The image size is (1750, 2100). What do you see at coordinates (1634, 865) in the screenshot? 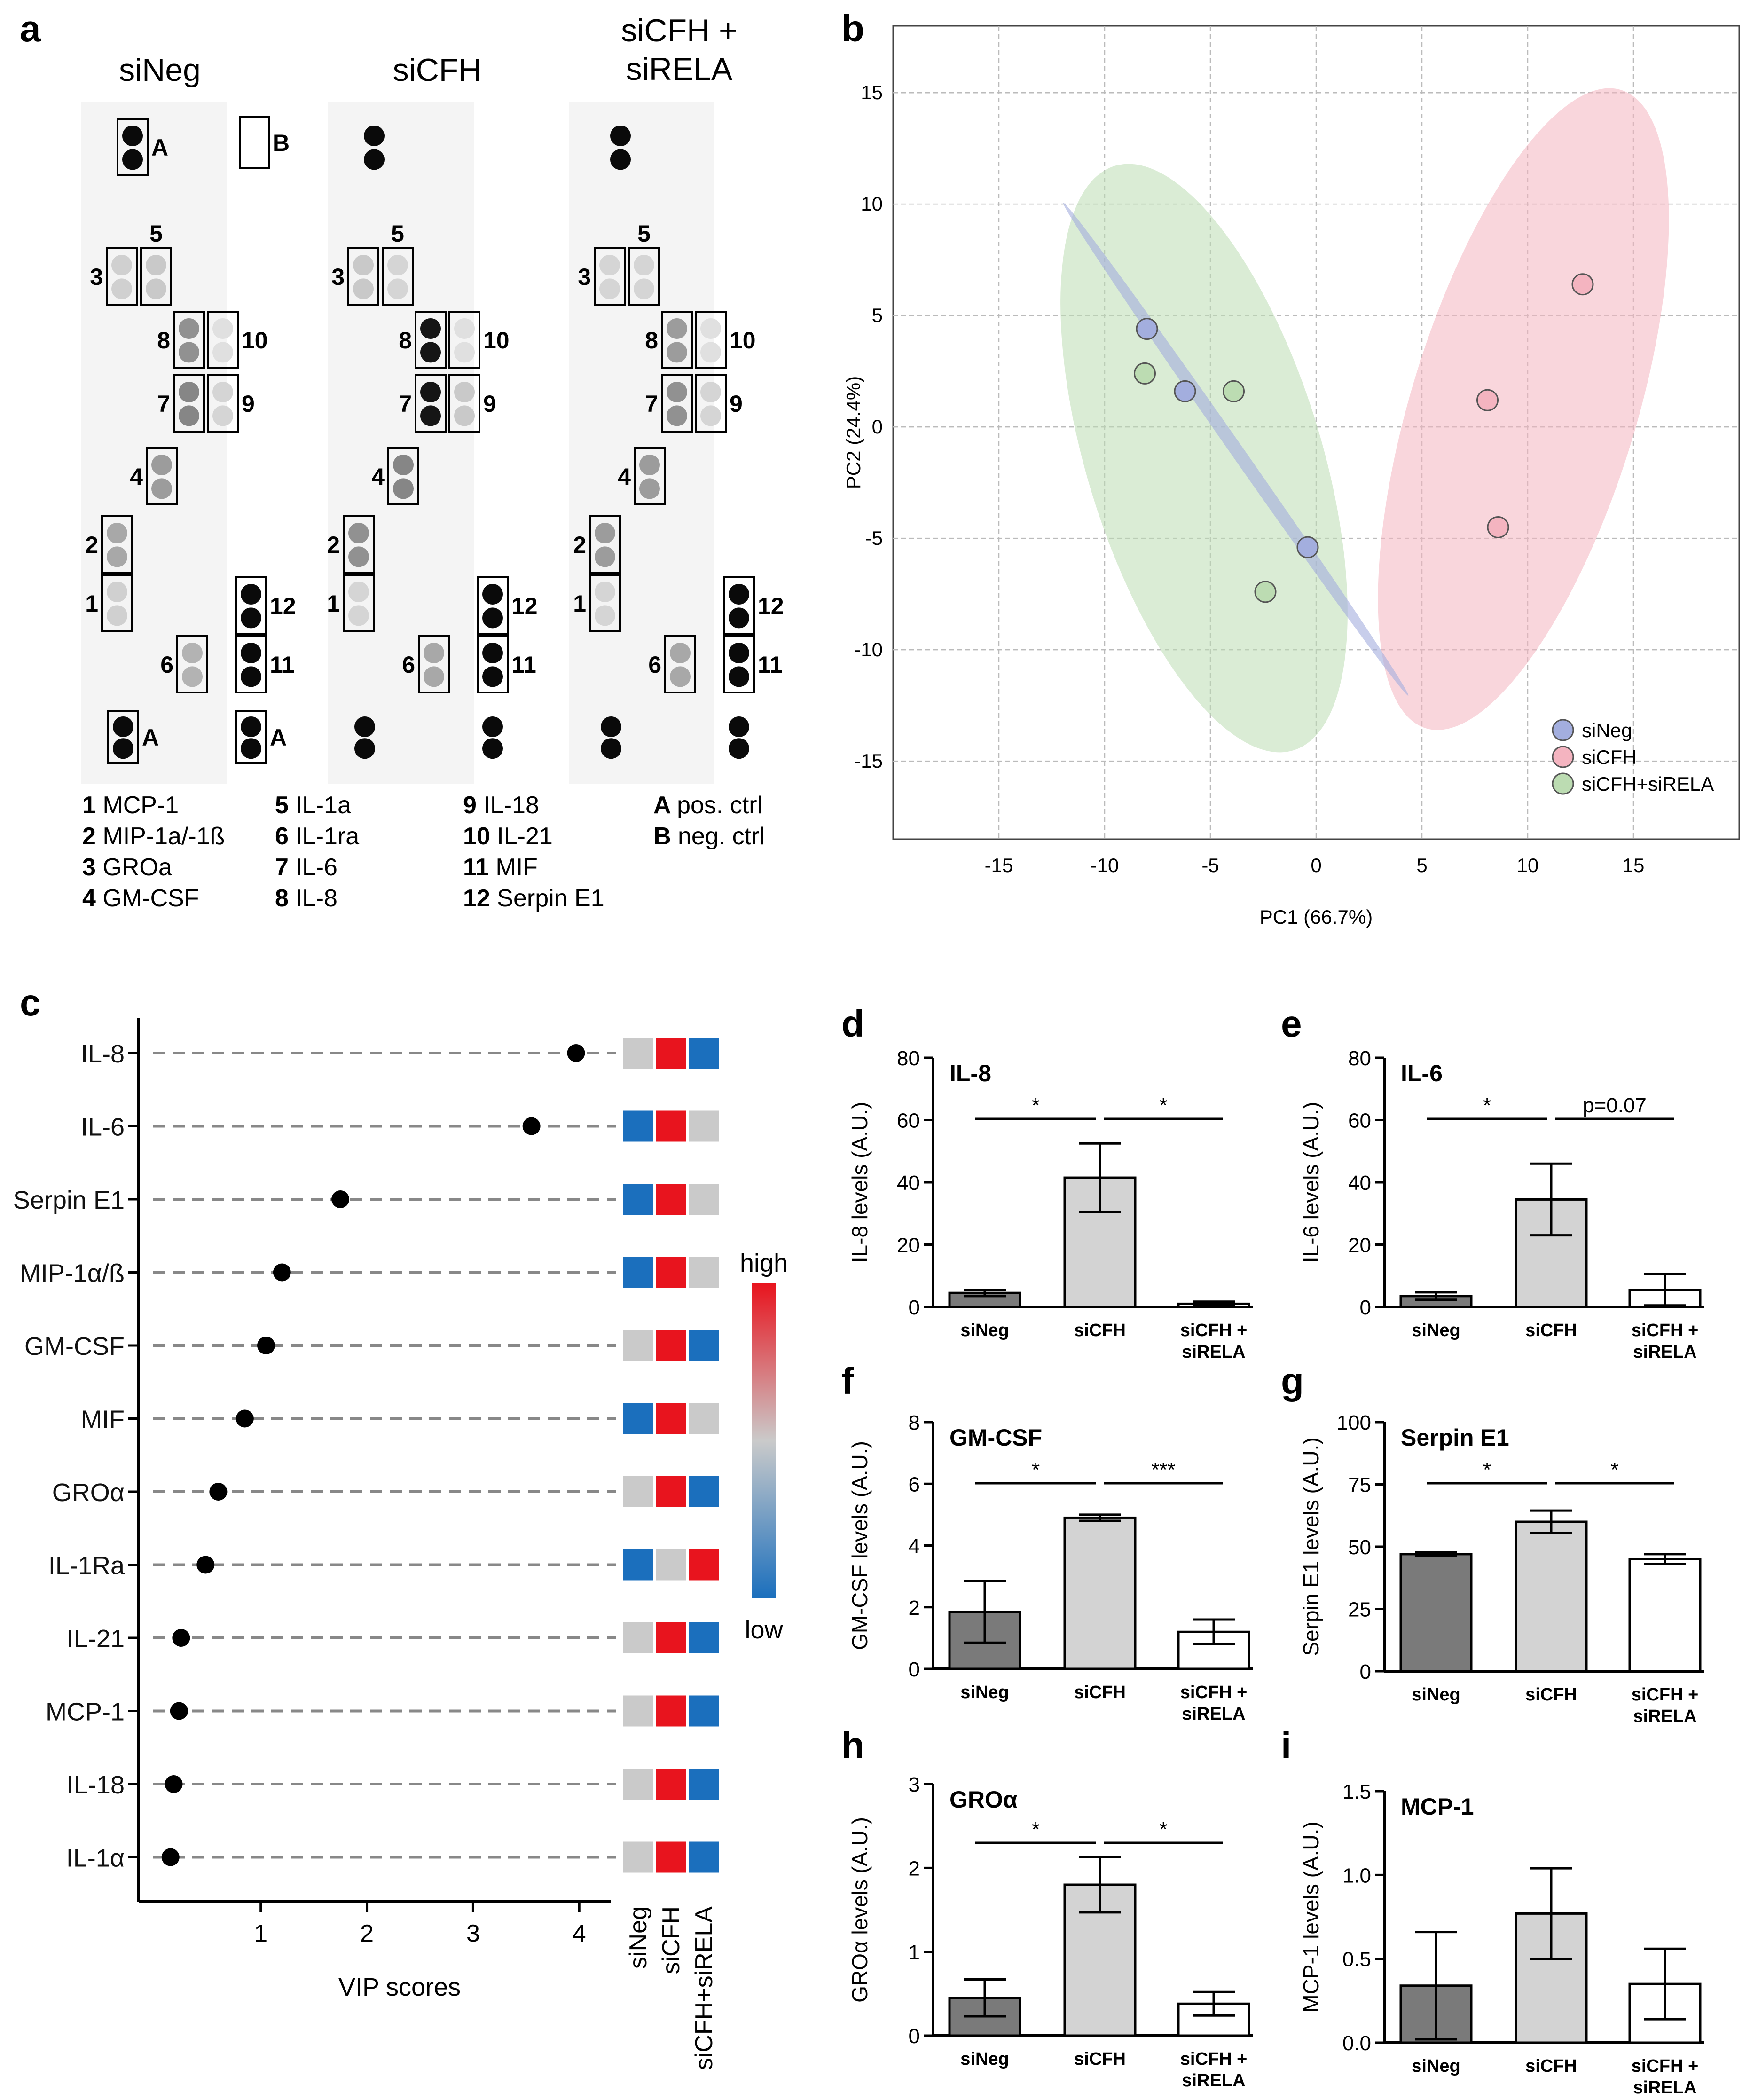
I see `x-tick-label: 15` at bounding box center [1634, 865].